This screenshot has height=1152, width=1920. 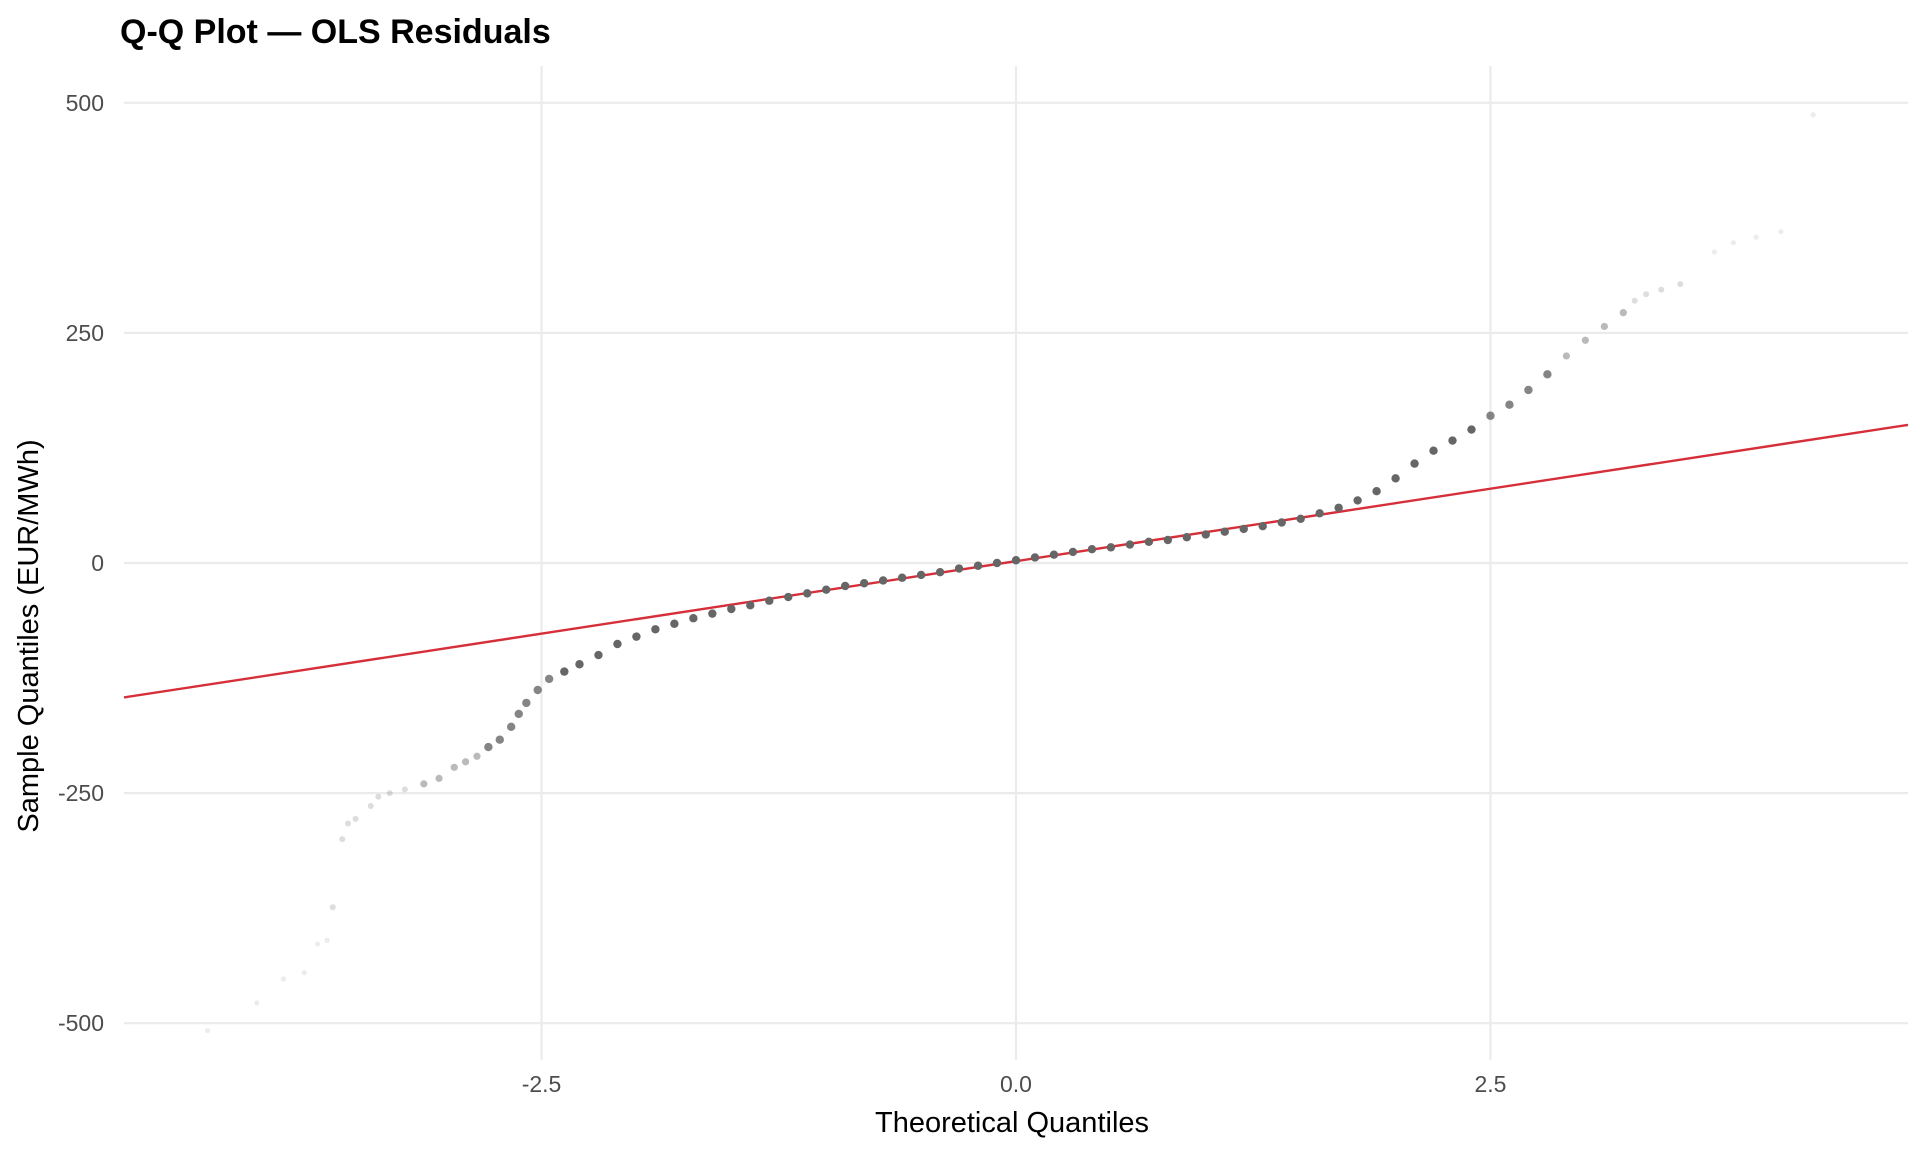 I want to click on y-tick-label: 250, so click(x=85, y=333).